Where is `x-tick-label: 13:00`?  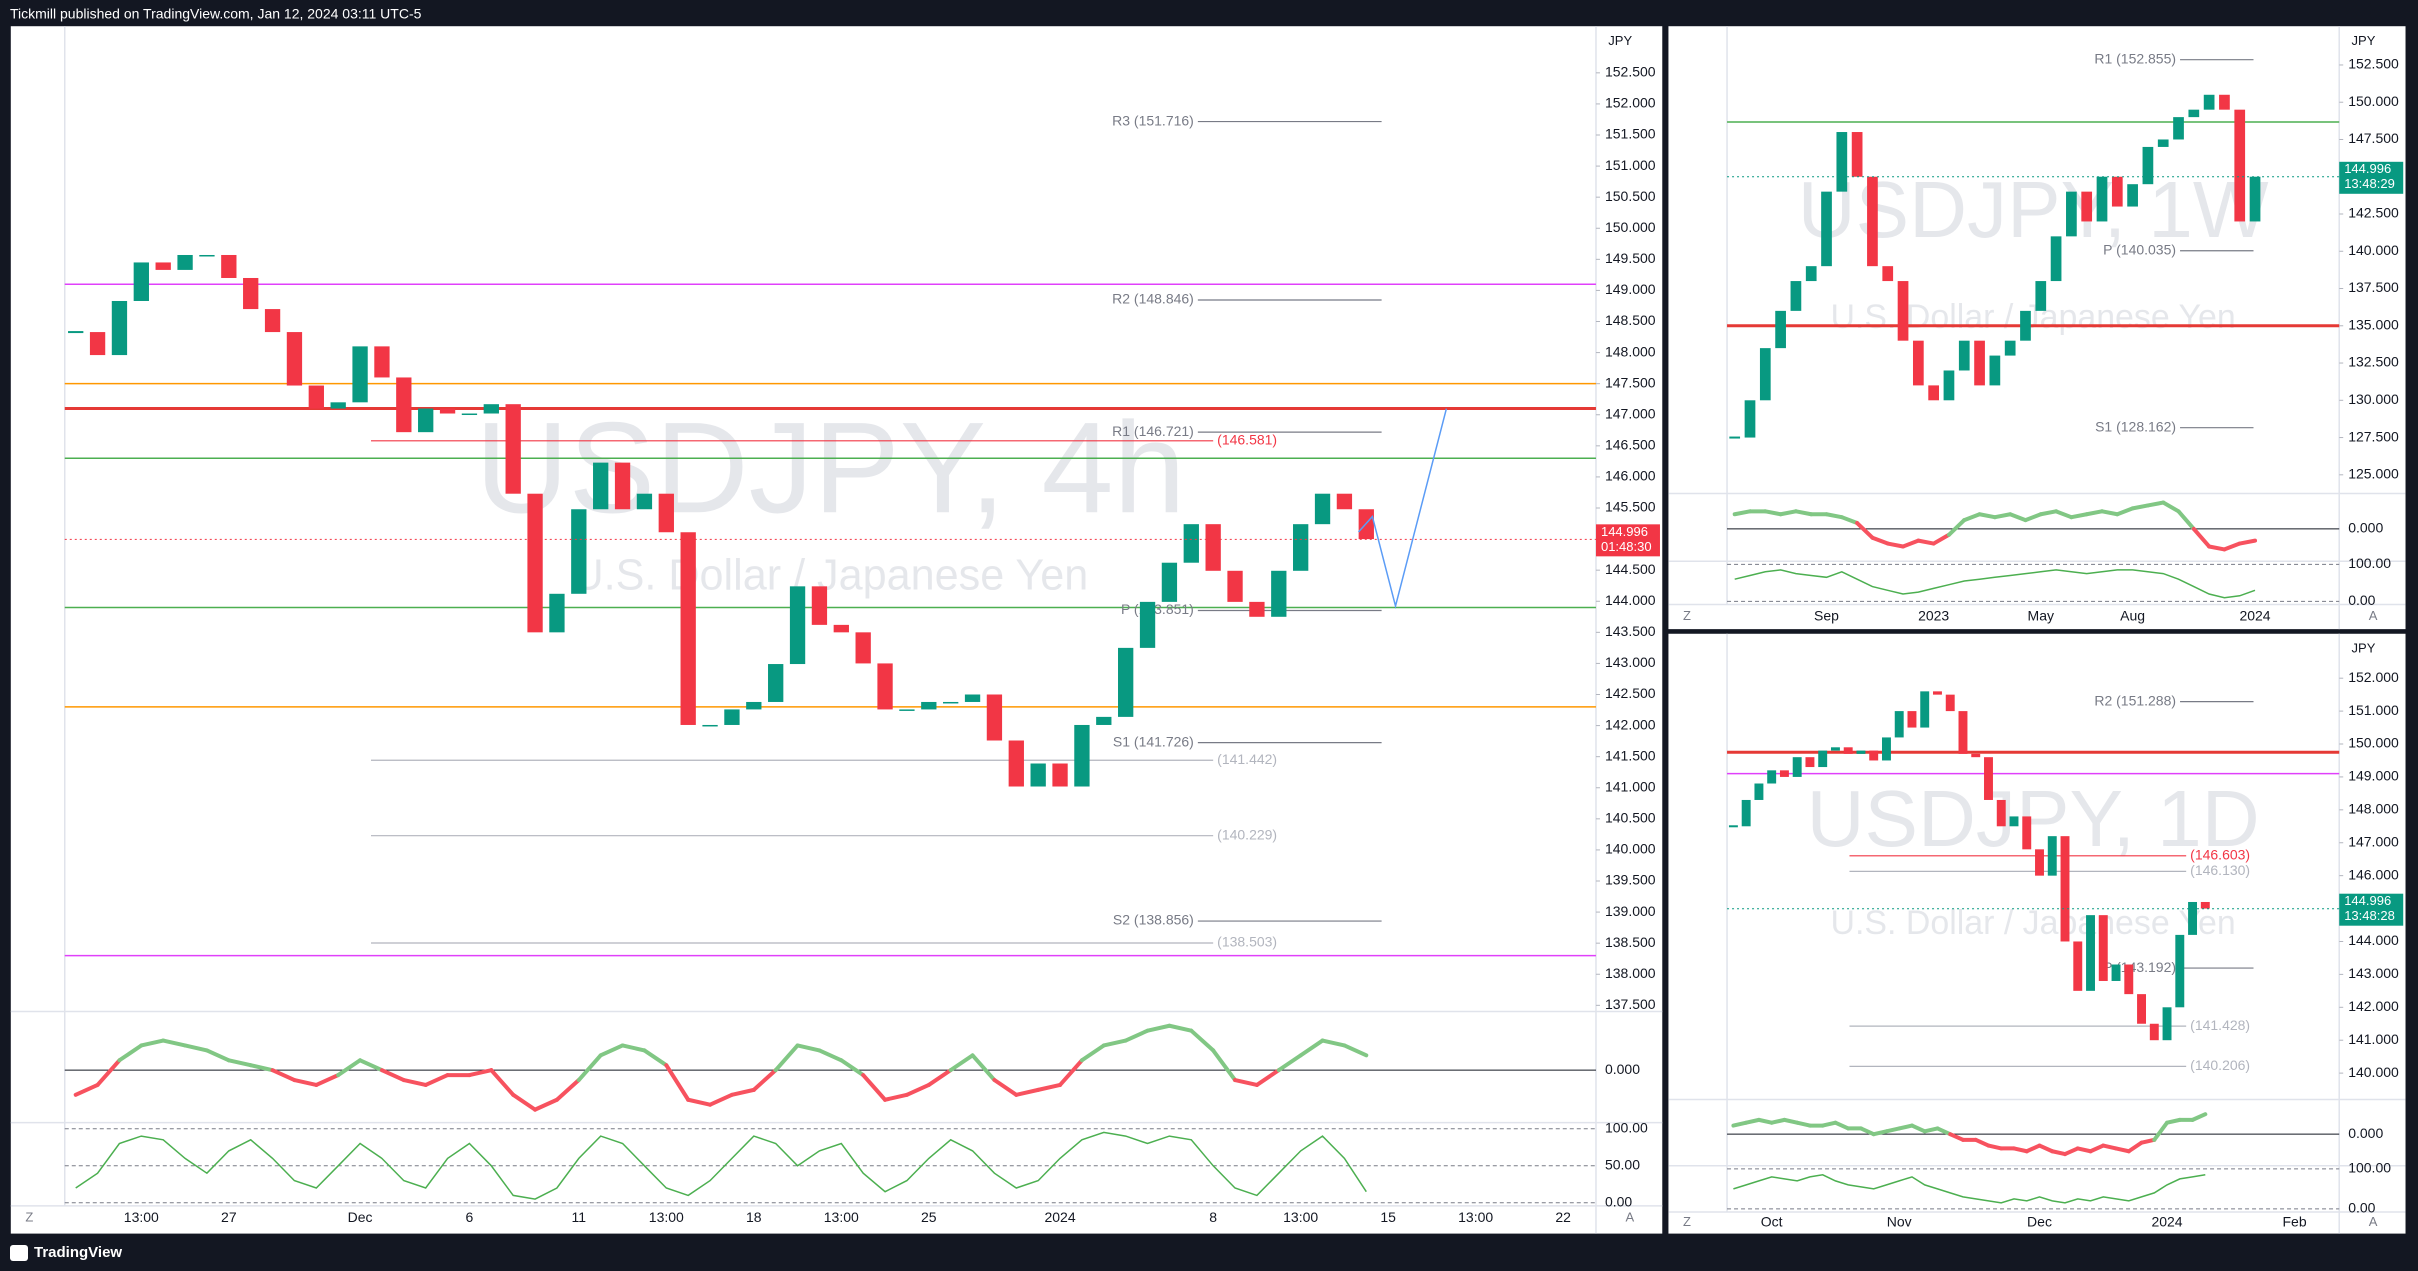
x-tick-label: 13:00 is located at coordinates (1300, 1217).